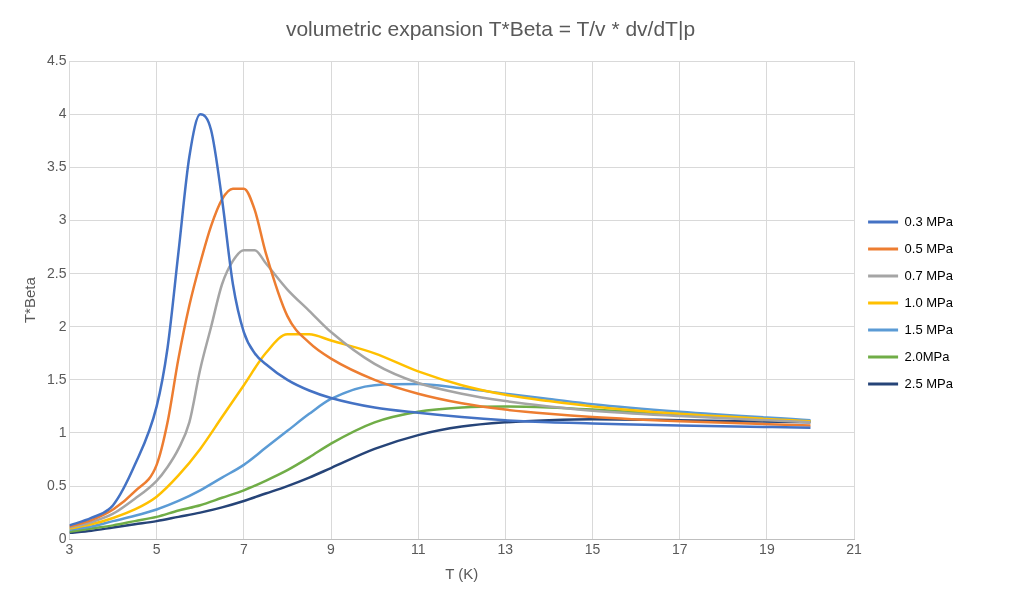  I want to click on y-tick-label: 3, so click(62, 219).